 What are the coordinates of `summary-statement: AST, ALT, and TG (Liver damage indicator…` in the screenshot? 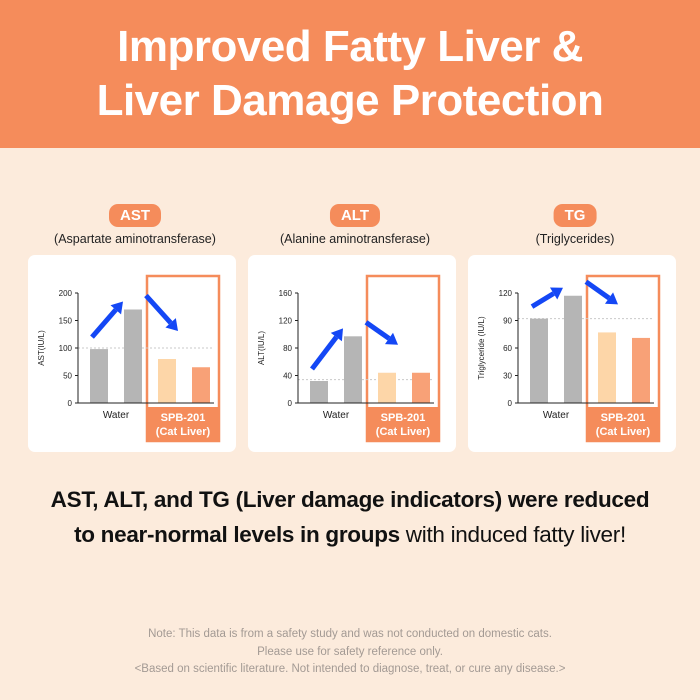 It's located at (350, 517).